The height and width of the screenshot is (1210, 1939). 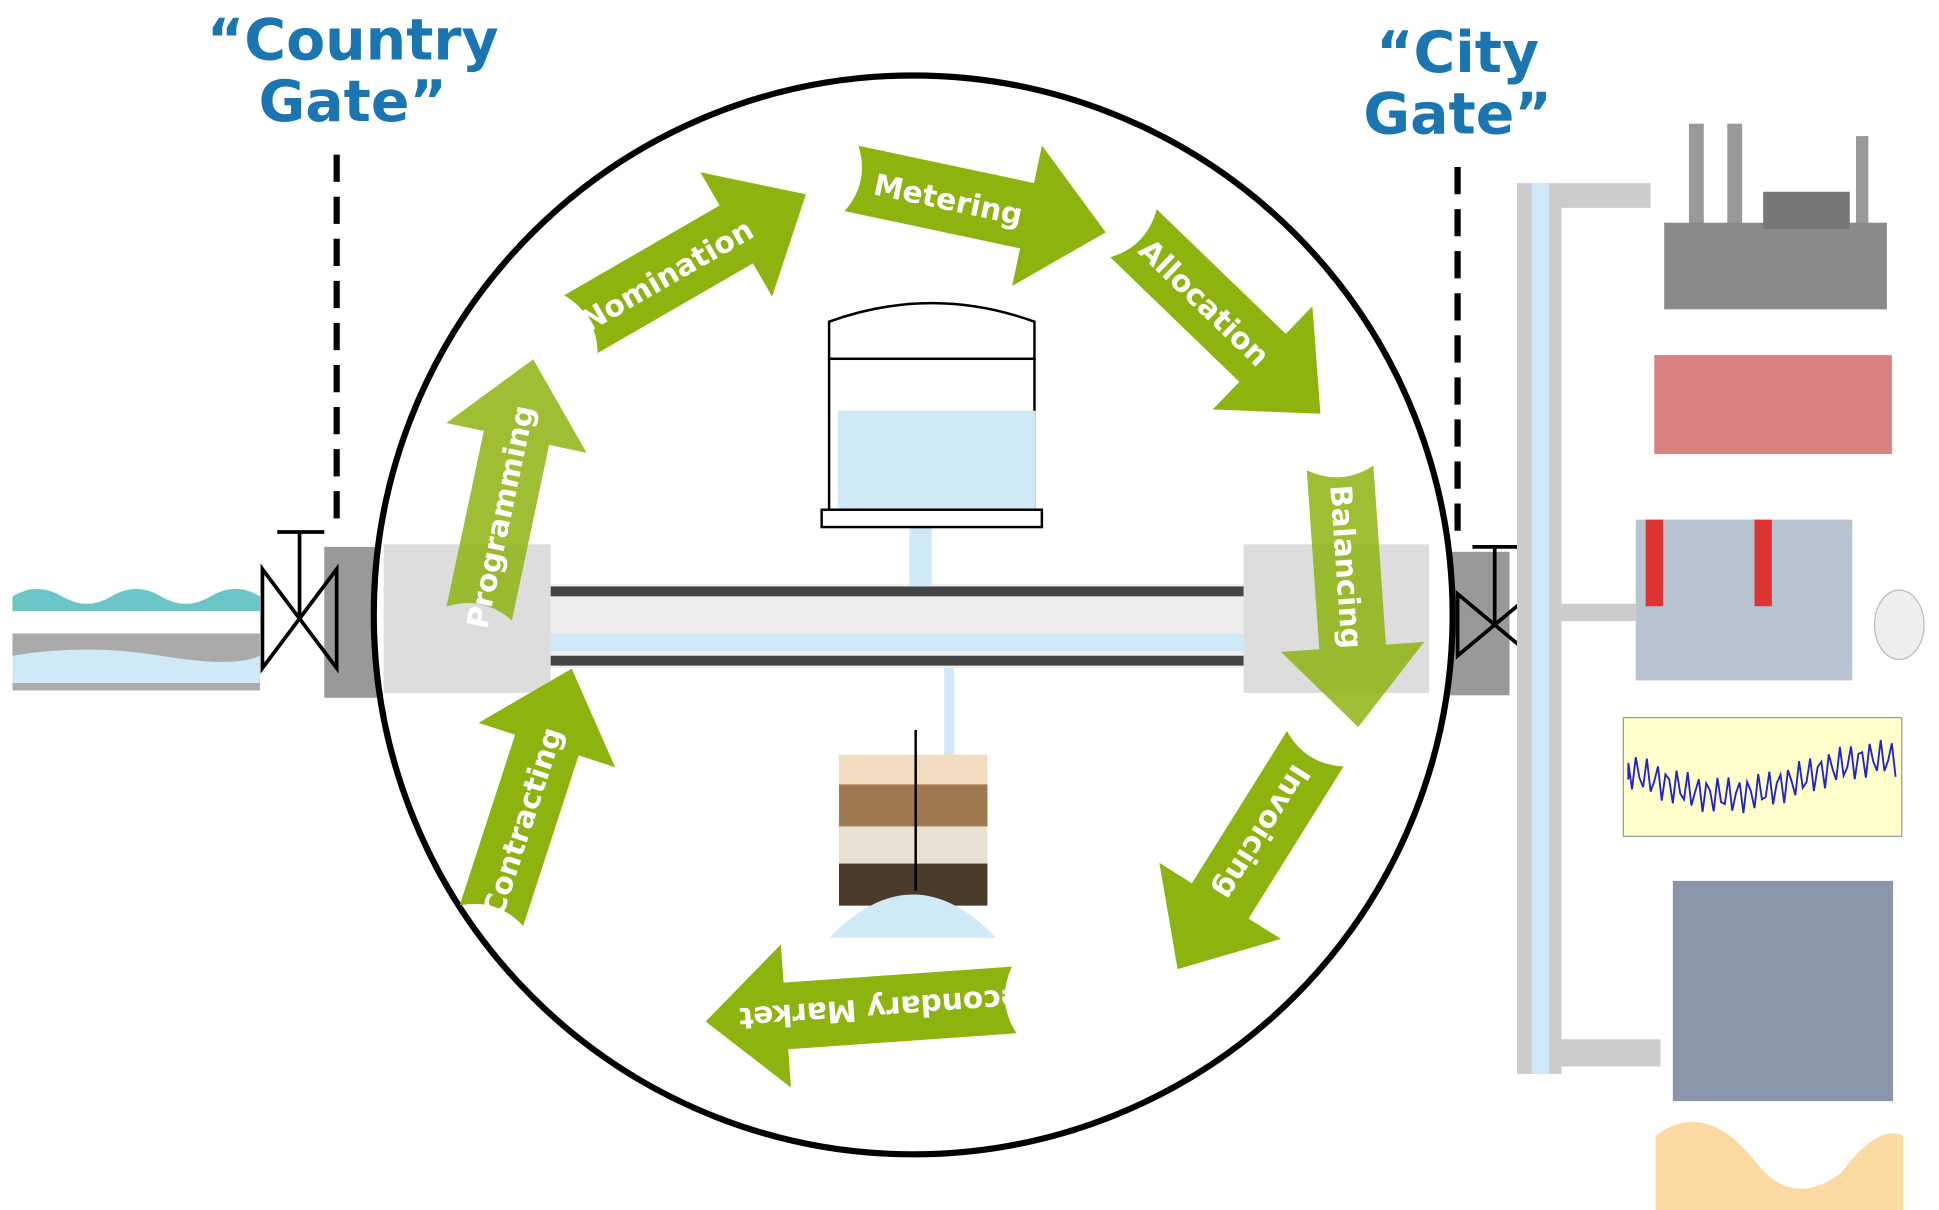 What do you see at coordinates (1773, 666) in the screenshot?
I see `consumers` at bounding box center [1773, 666].